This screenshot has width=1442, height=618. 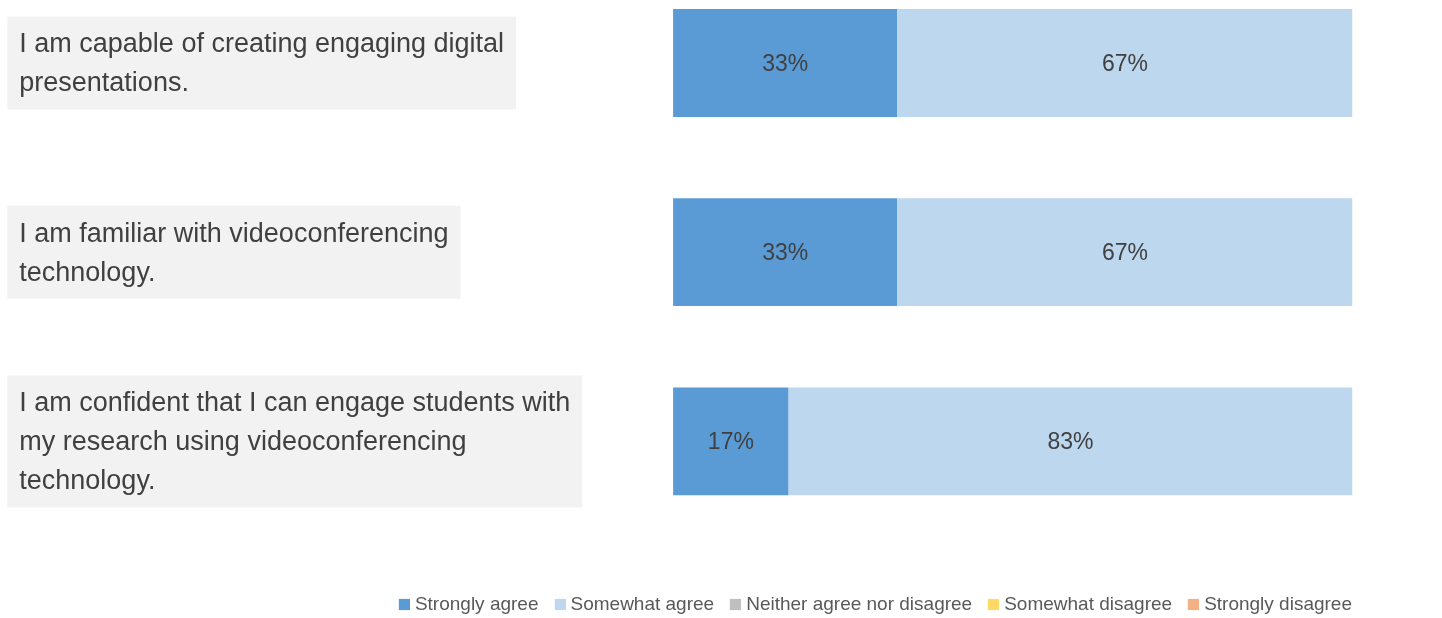 What do you see at coordinates (1070, 441) in the screenshot?
I see `data-label: 83%` at bounding box center [1070, 441].